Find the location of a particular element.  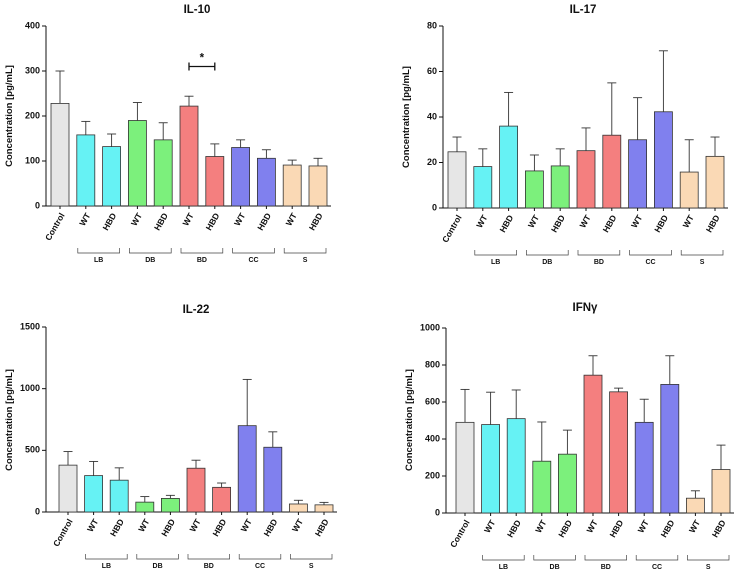

significance-star: * is located at coordinates (202, 59).